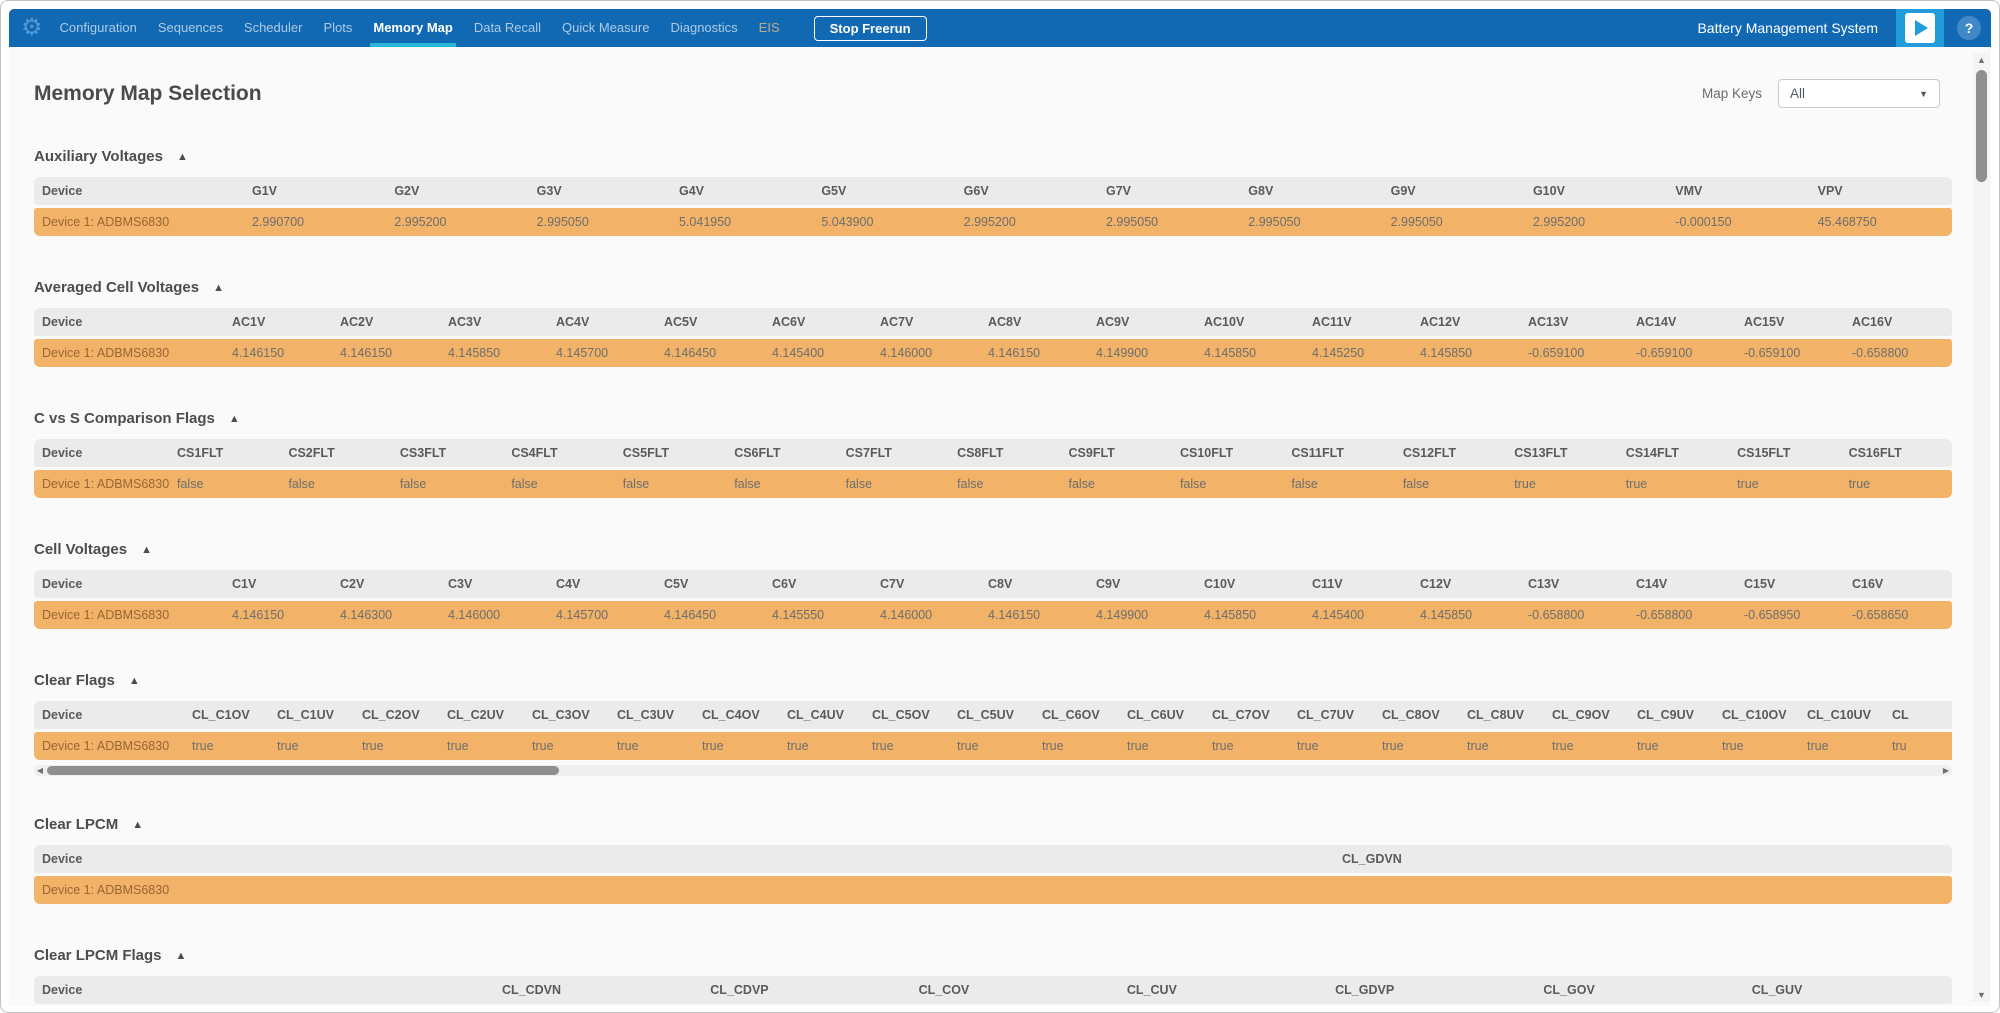  Describe the element at coordinates (273, 27) in the screenshot. I see `nav-item-scheduler: Scheduler` at that location.